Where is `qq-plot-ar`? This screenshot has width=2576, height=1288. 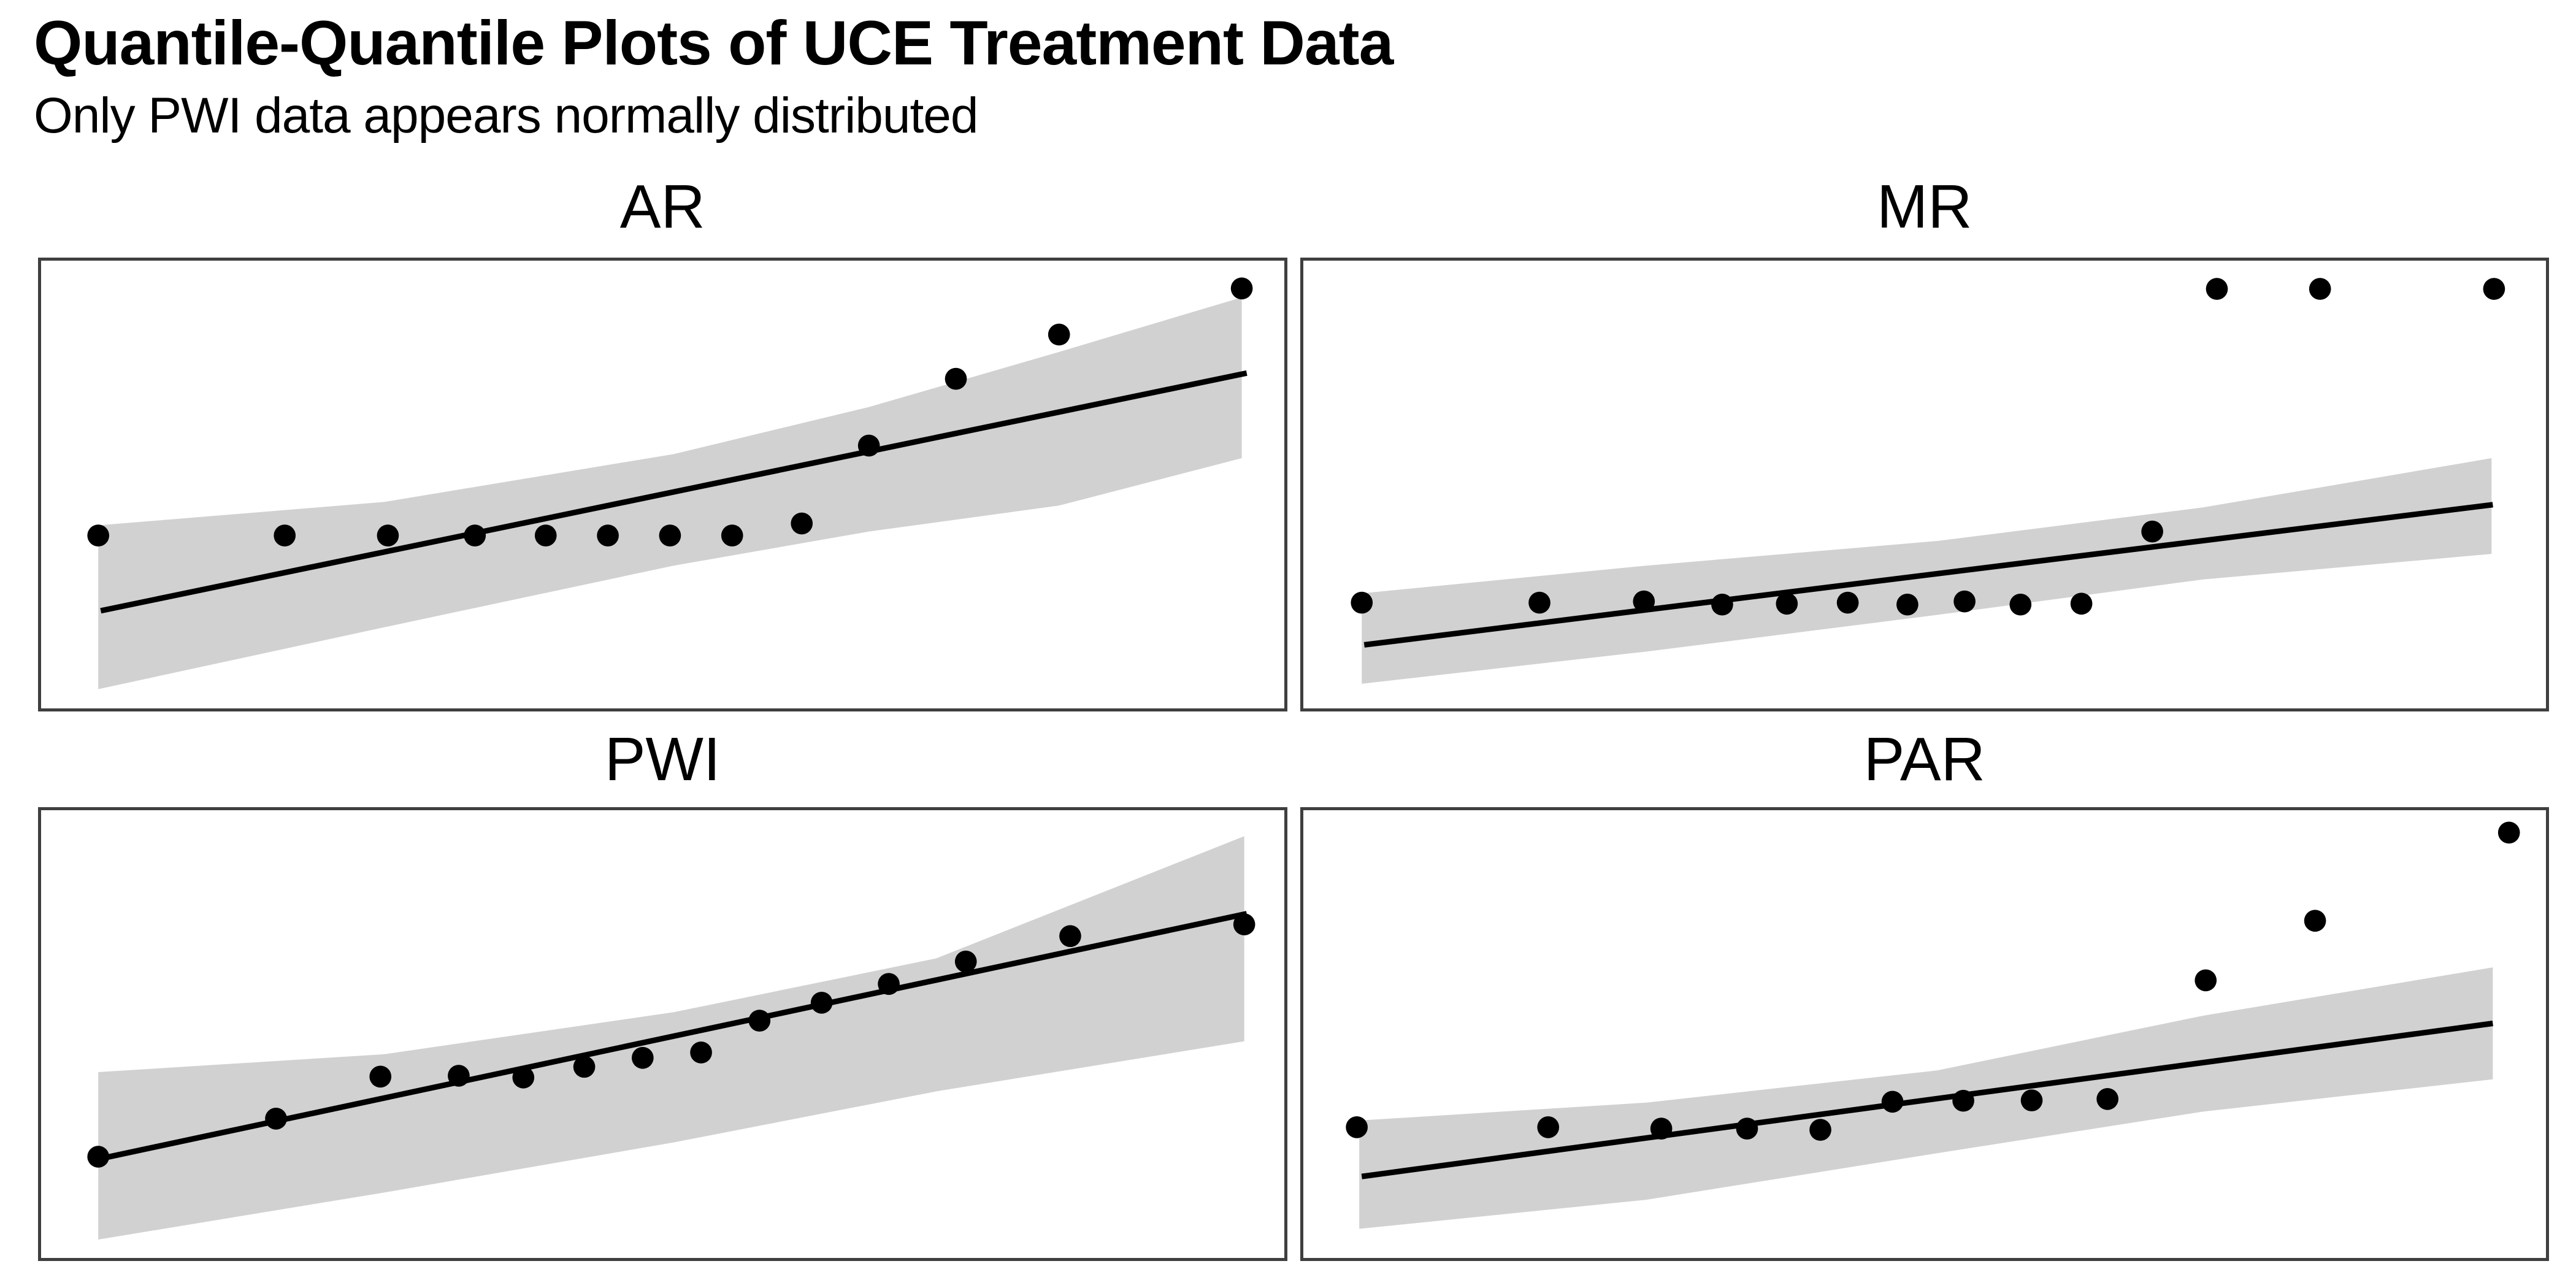 qq-plot-ar is located at coordinates (670, 483).